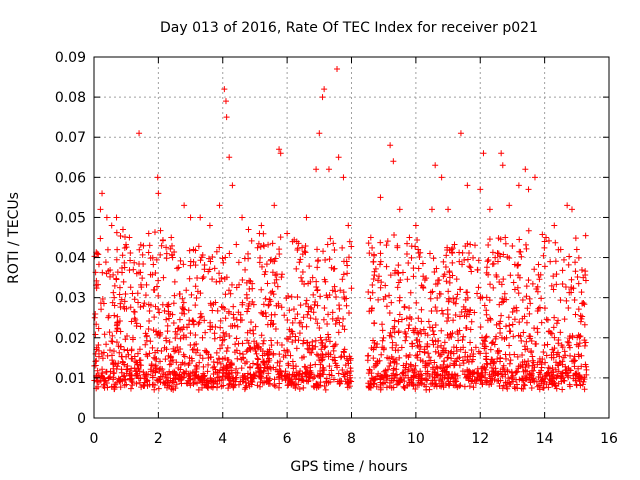 This screenshot has height=480, width=640. I want to click on y-tick-label: 0.06, so click(70, 178).